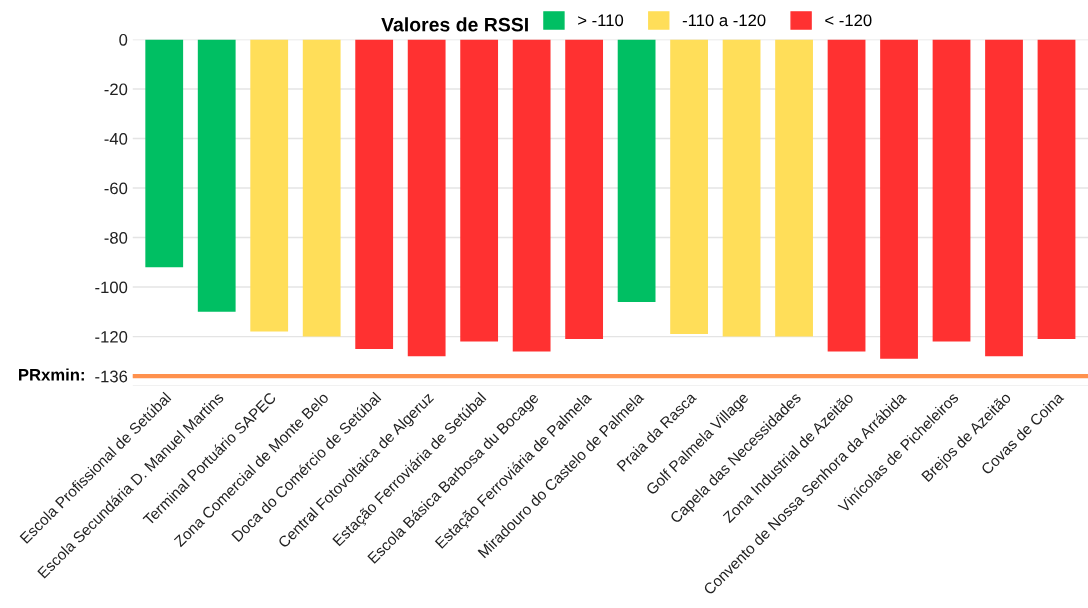 This screenshot has height=608, width=1088. I want to click on y-tick-label: -100, so click(111, 287).